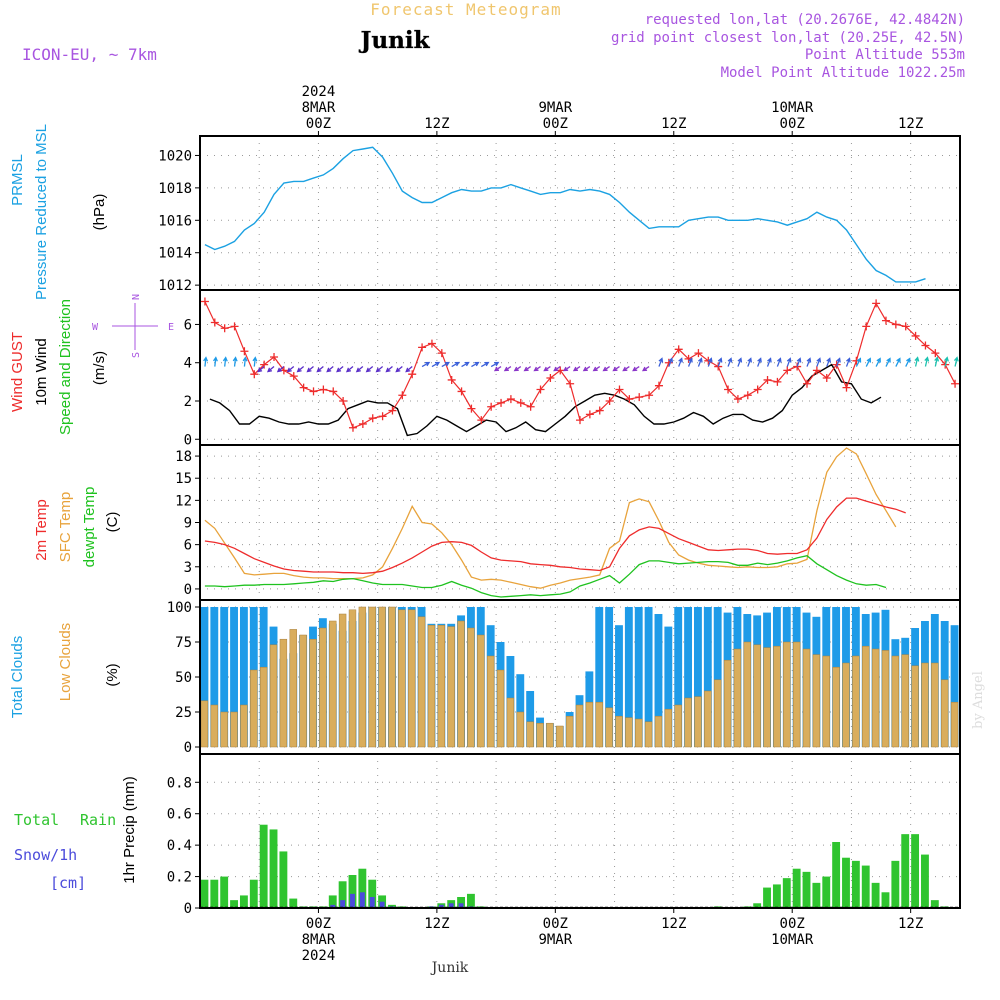  What do you see at coordinates (545, 400) in the screenshot?
I see `wind-line` at bounding box center [545, 400].